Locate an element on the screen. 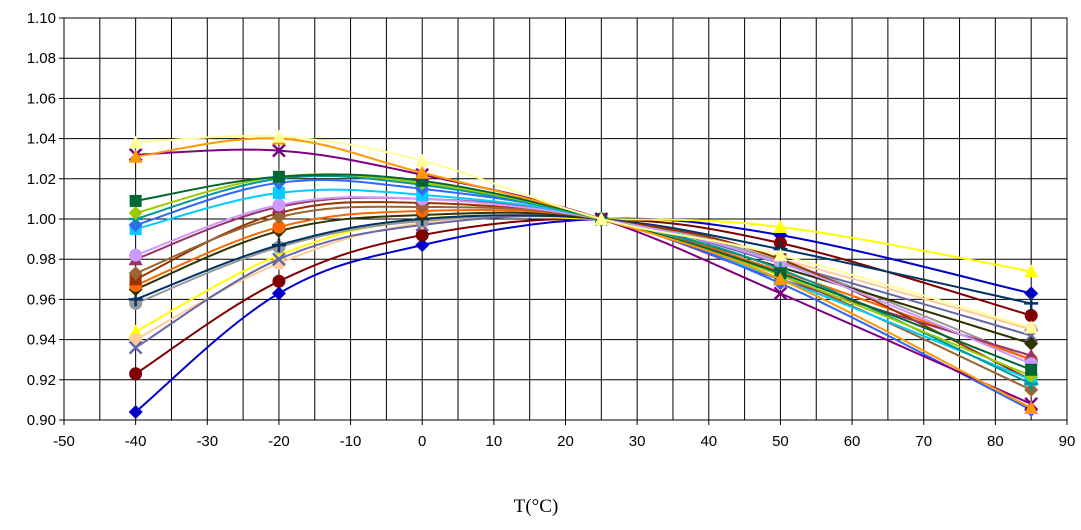 The image size is (1081, 530). x-tick-label: 10 is located at coordinates (494, 441).